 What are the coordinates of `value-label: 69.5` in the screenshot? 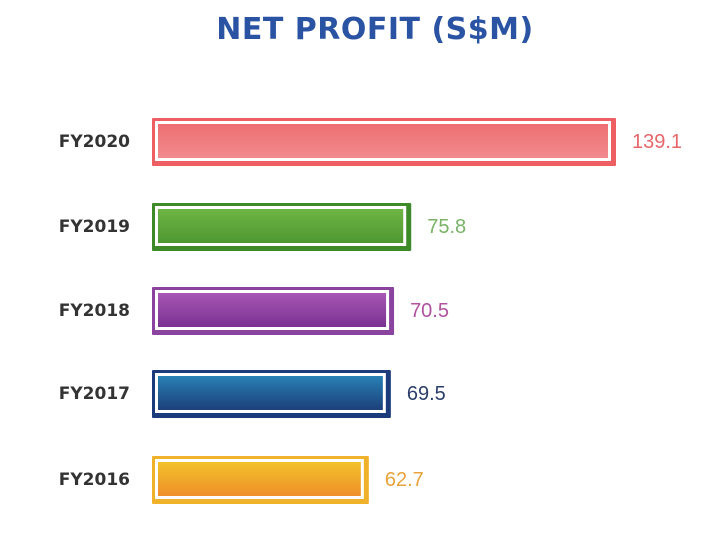 It's located at (426, 394).